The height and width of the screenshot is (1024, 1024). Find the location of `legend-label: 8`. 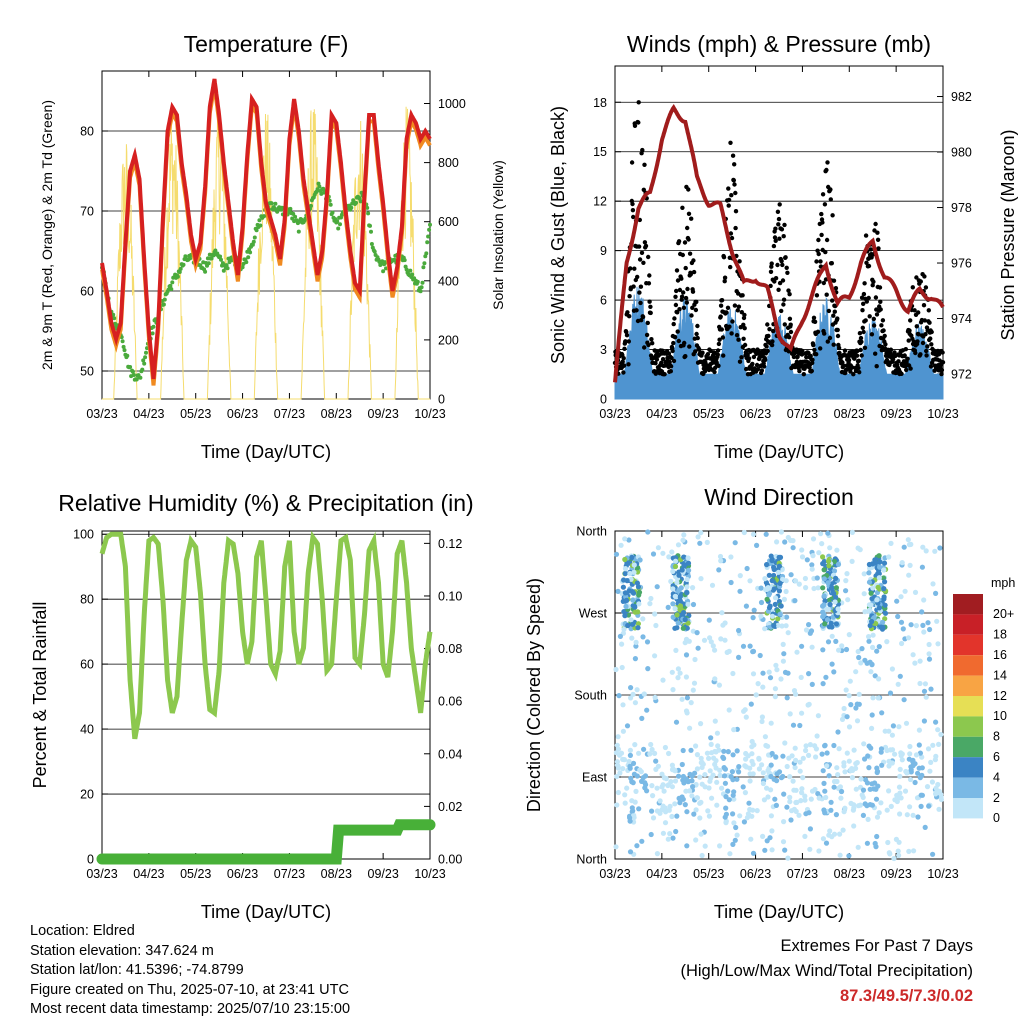

legend-label: 8 is located at coordinates (996, 737).